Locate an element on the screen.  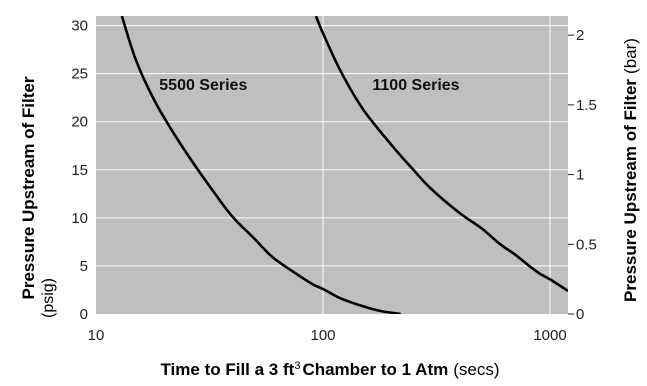
y2-tick-label: 0.5 is located at coordinates (586, 244).